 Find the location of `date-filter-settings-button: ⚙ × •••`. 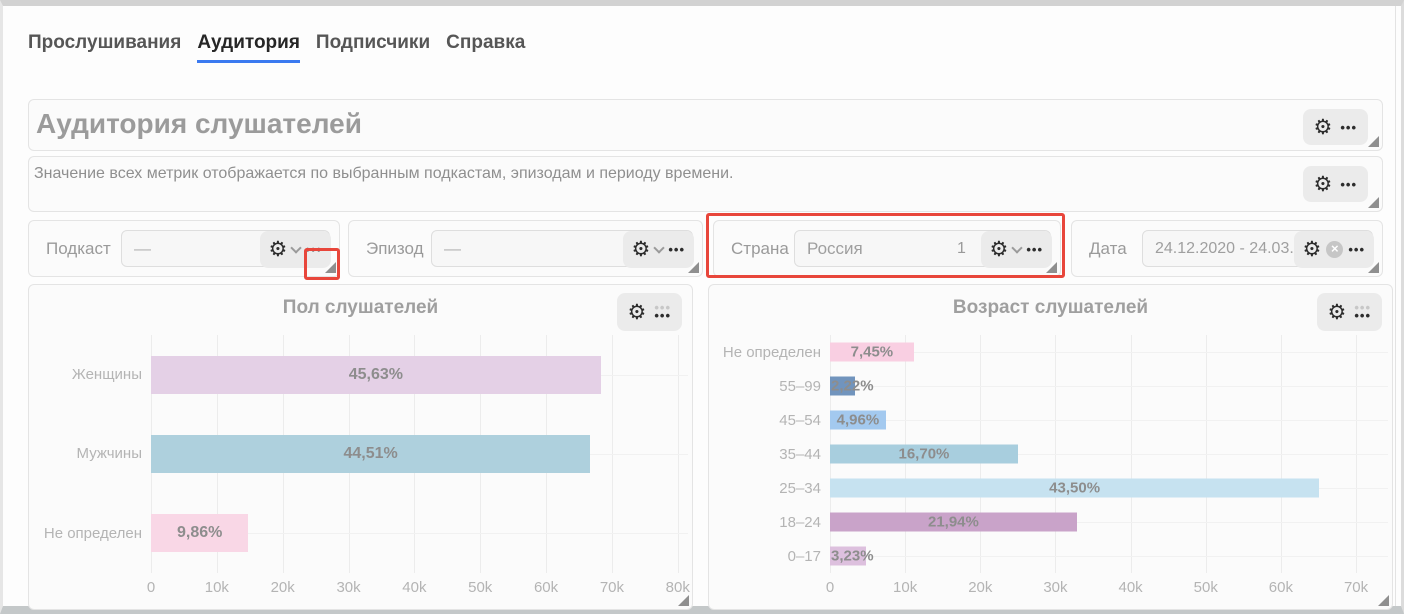

date-filter-settings-button: ⚙ × ••• is located at coordinates (1333, 249).